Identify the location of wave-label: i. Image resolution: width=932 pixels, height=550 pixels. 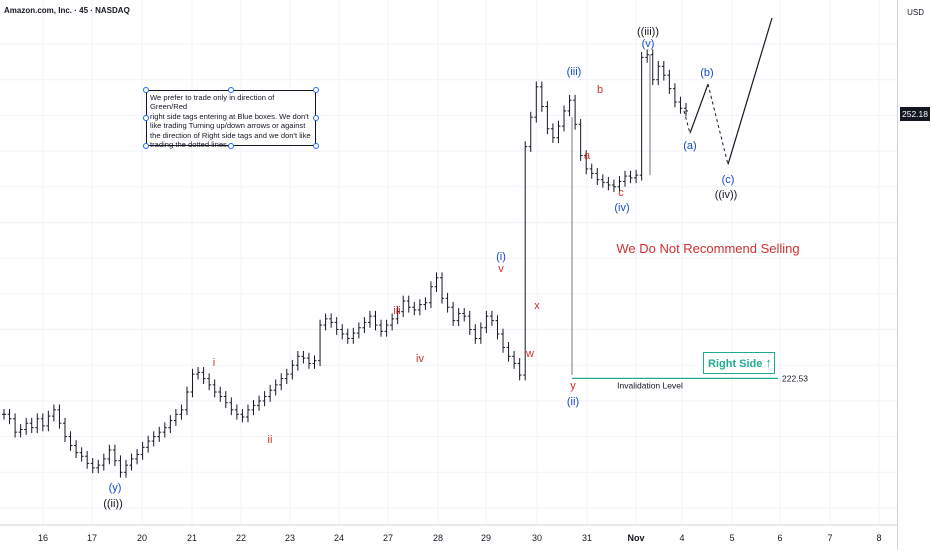
(214, 363).